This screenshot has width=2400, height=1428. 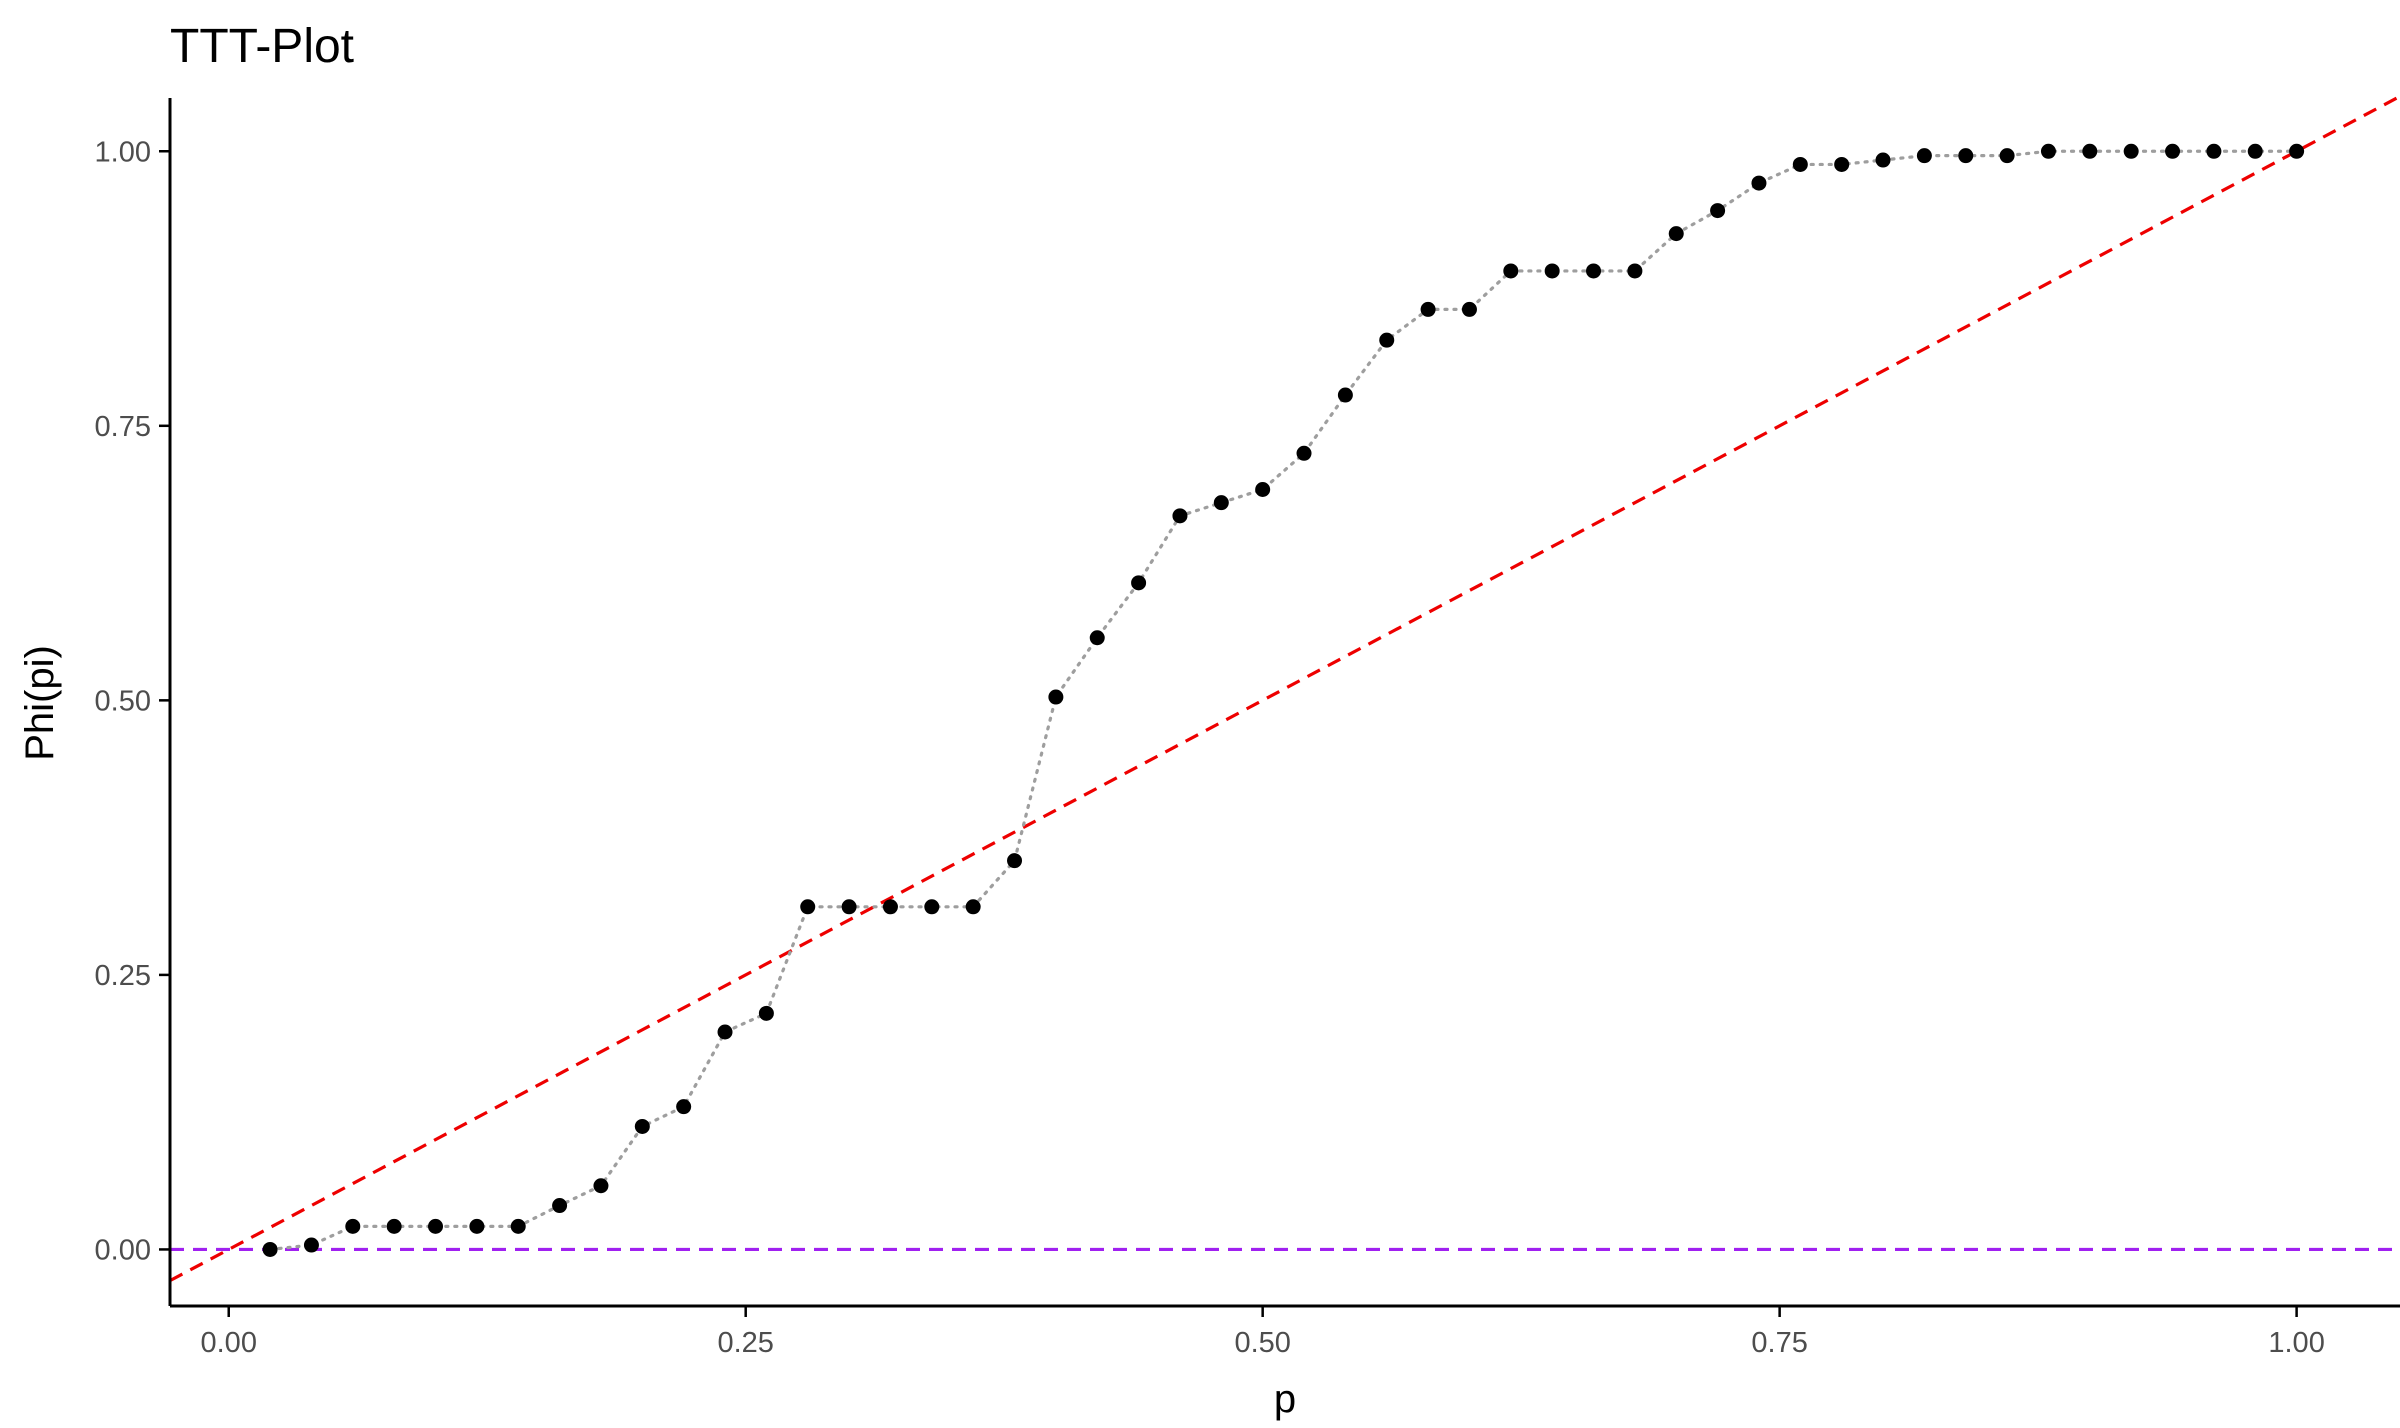 I want to click on x-tick-label: 1.00, so click(x=2296, y=1343).